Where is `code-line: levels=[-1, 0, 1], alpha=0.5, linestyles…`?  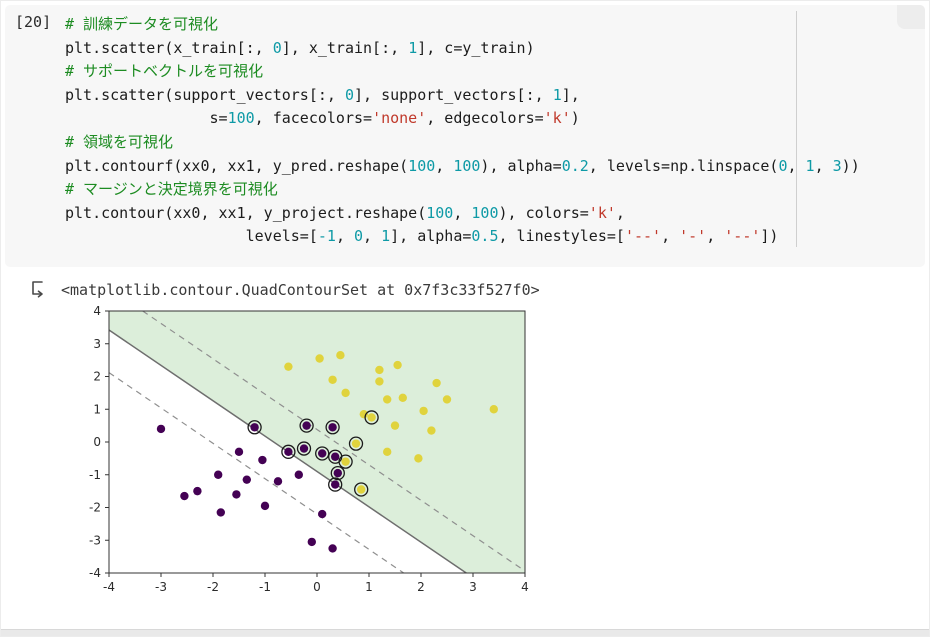 code-line: levels=[-1, 0, 1], alpha=0.5, linestyles… is located at coordinates (480, 237).